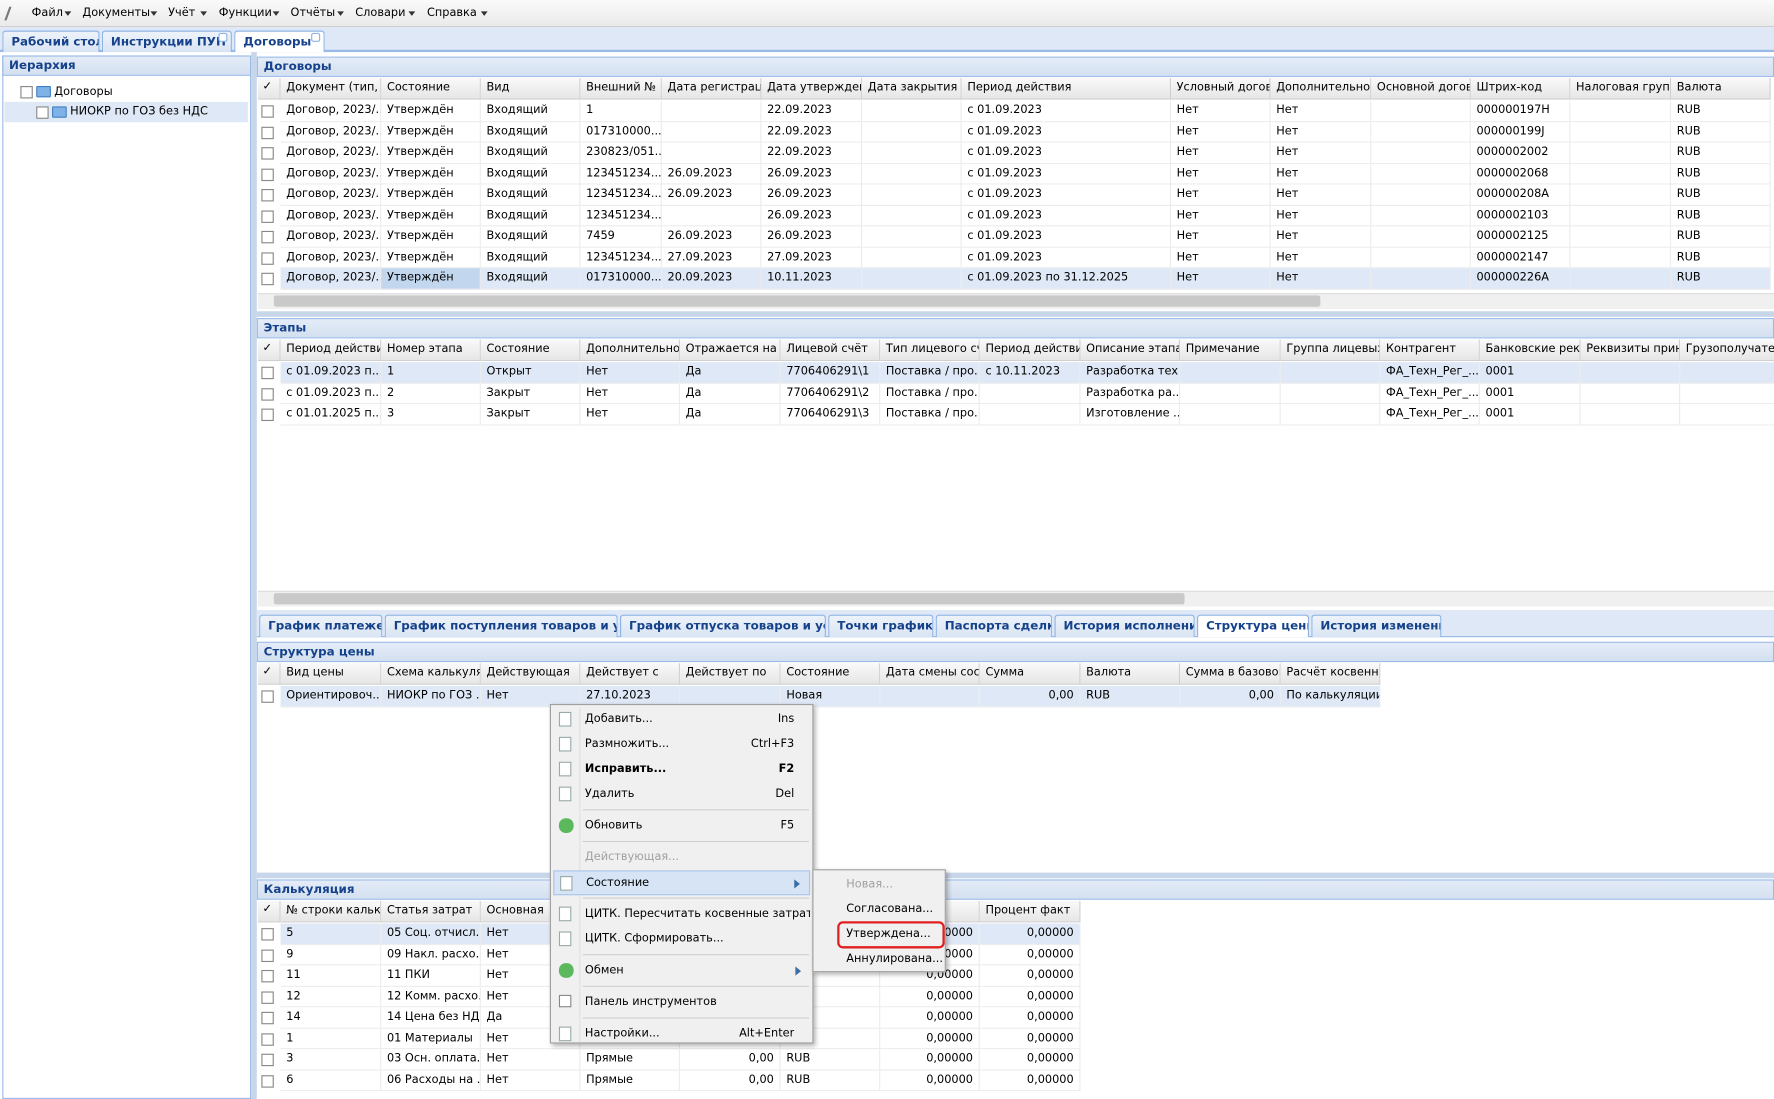  What do you see at coordinates (812, 279) in the screenshot?
I see `table-cell: 10.11.2023` at bounding box center [812, 279].